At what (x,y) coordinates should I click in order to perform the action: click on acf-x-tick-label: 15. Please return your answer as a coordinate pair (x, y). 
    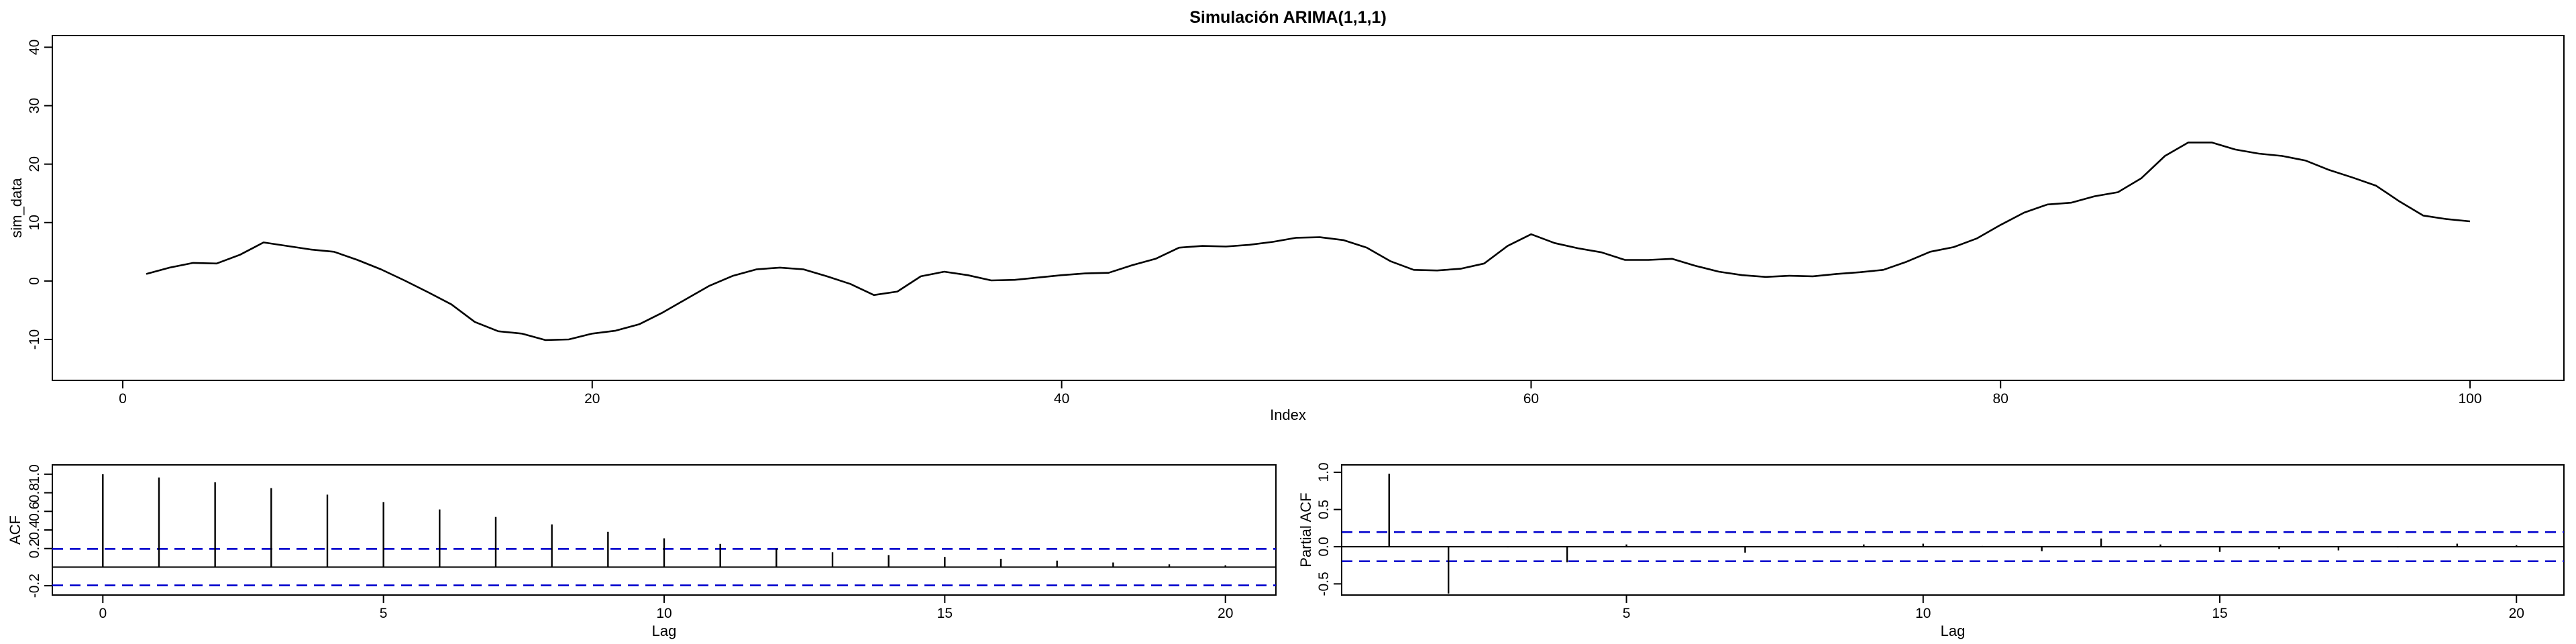
    Looking at the image, I should click on (945, 613).